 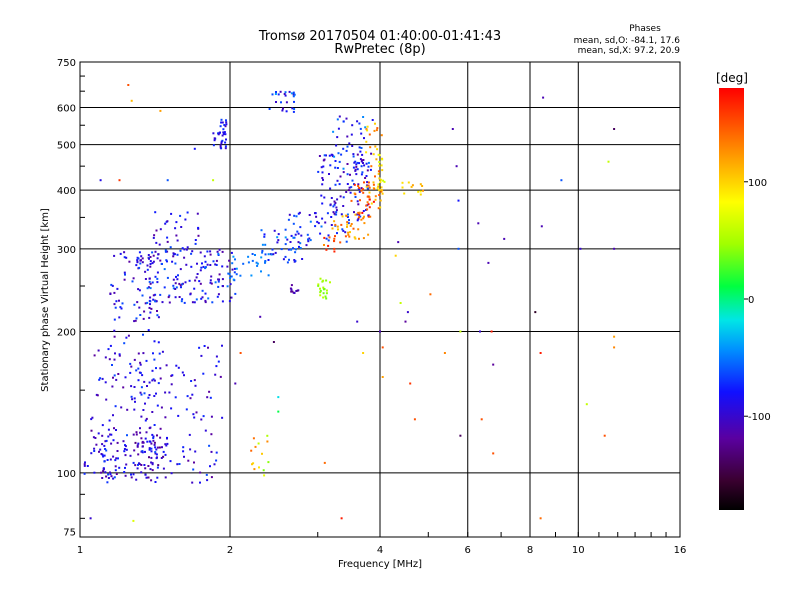 I want to click on colorbar-tick-label: 100, so click(x=757, y=183).